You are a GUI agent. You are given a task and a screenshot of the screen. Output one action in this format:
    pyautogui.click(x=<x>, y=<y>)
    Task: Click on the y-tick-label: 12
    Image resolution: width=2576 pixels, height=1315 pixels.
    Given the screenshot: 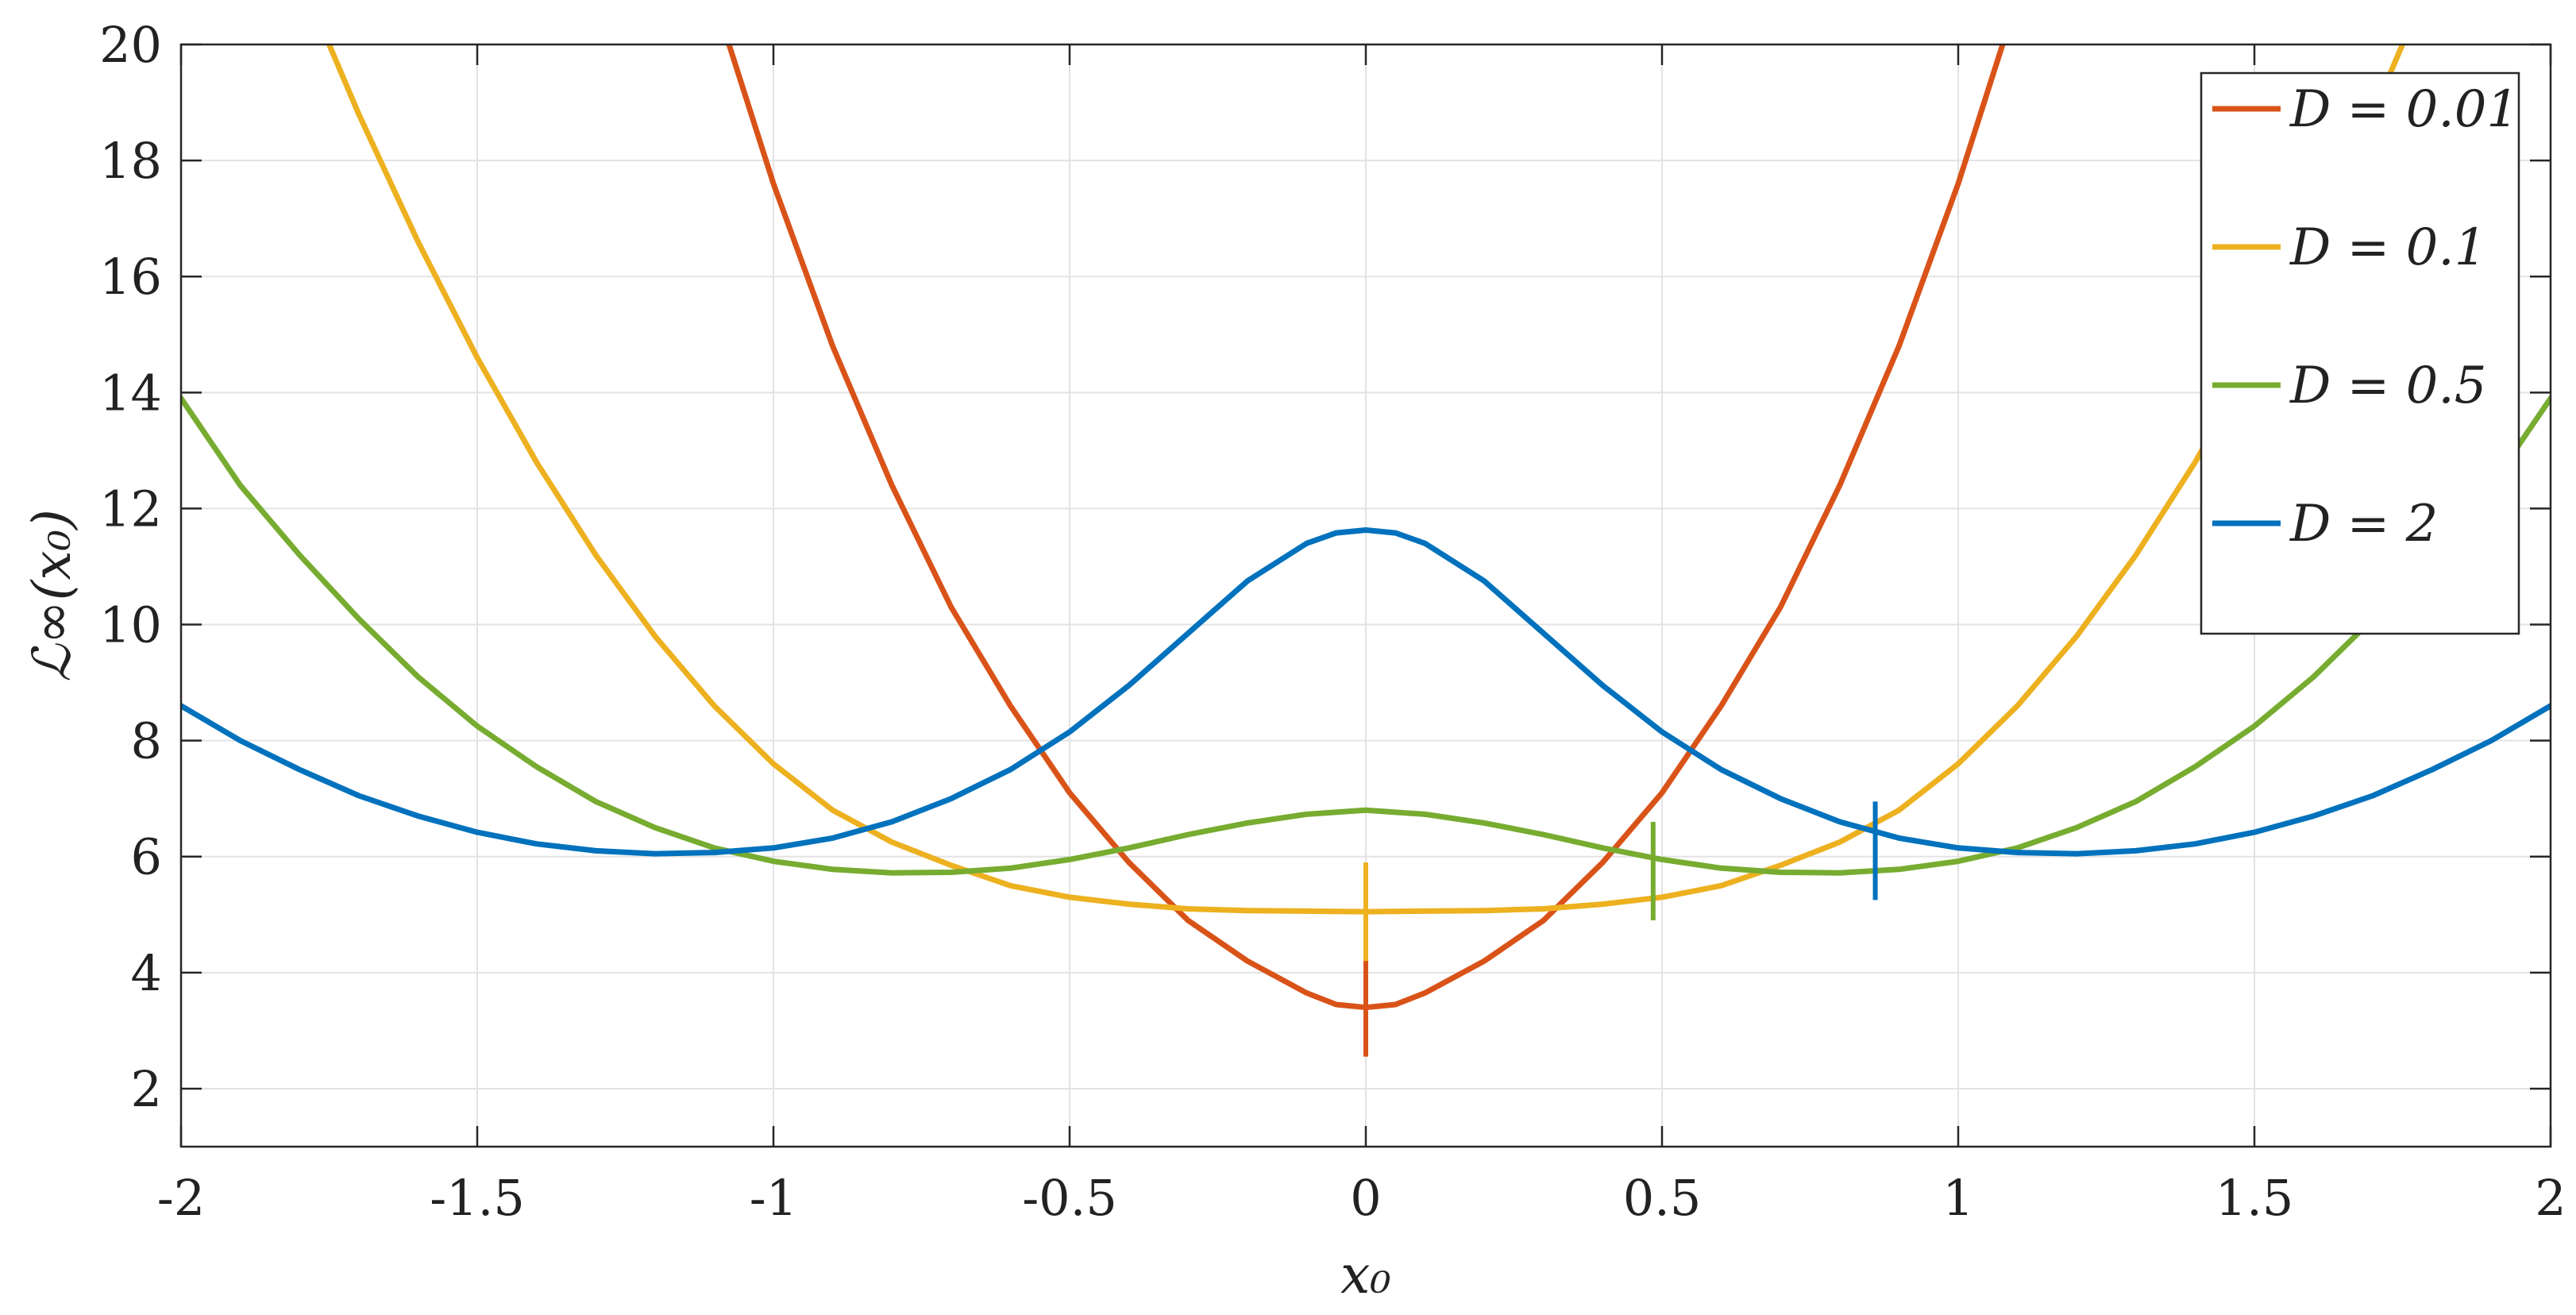 What is the action you would take?
    pyautogui.click(x=130, y=509)
    